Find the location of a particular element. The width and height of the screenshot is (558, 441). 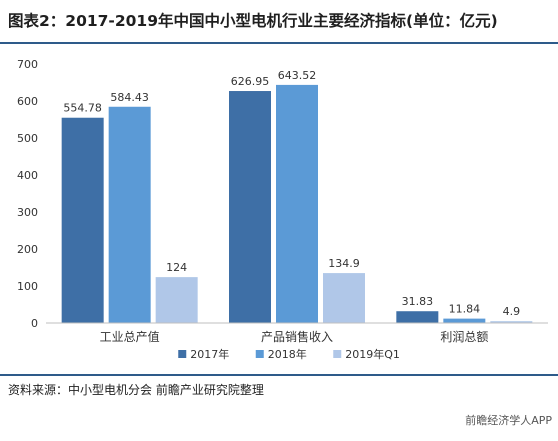

y-tick-label: 0 is located at coordinates (34, 323).